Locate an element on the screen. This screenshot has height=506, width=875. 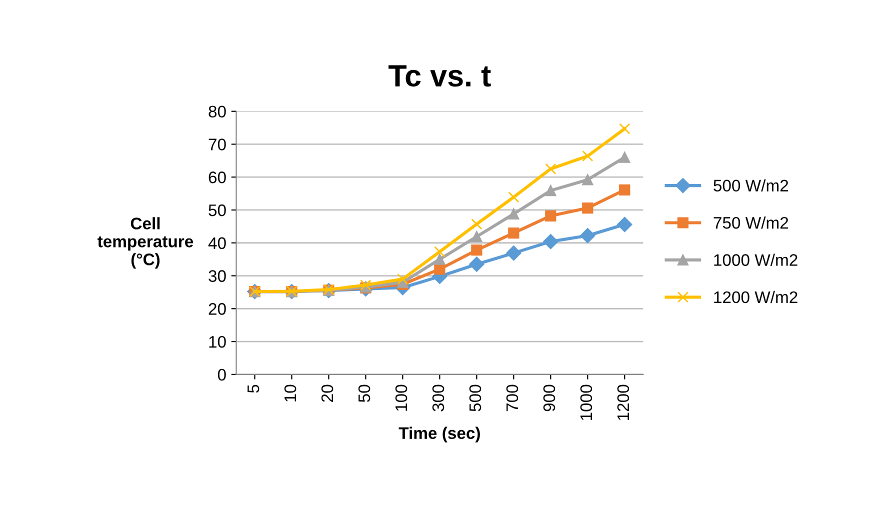
y-tick-label: 10 is located at coordinates (217, 342).